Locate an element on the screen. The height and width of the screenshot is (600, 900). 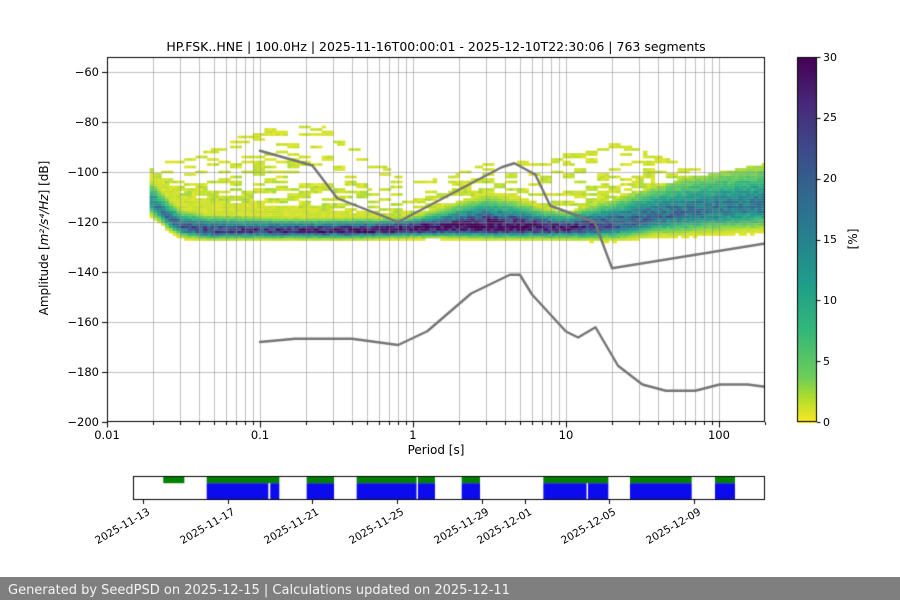
y-tick-label: −100 is located at coordinates (83, 172).